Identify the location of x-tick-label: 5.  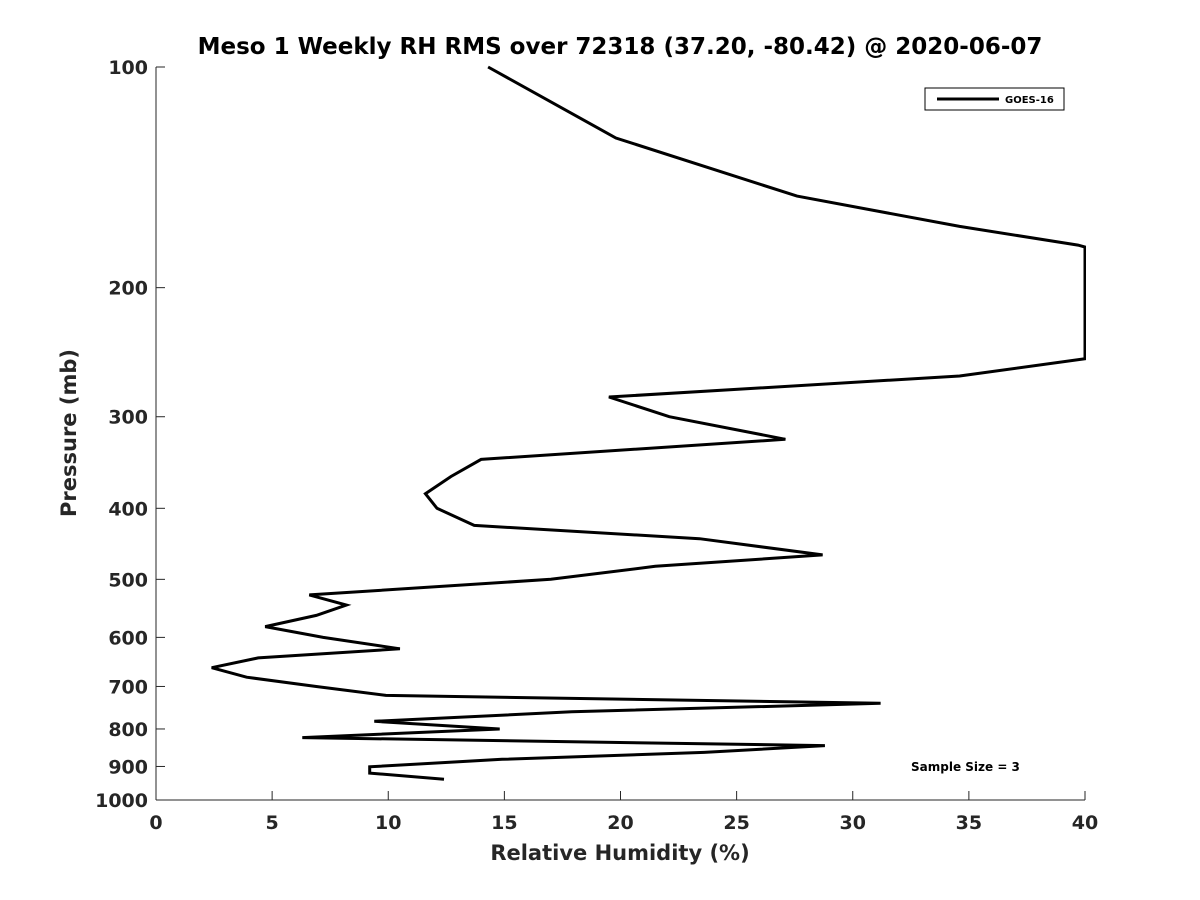
(272, 823).